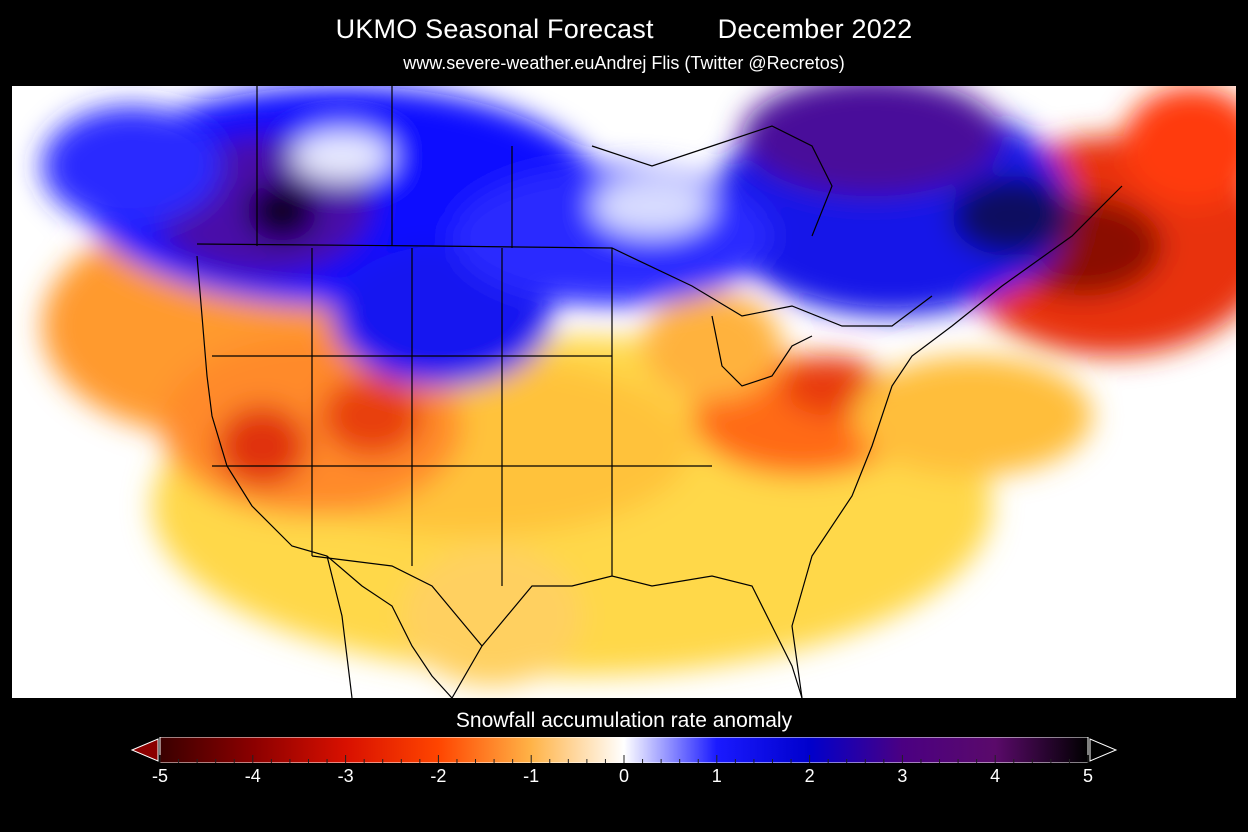  I want to click on title-period: December 2022, so click(815, 29).